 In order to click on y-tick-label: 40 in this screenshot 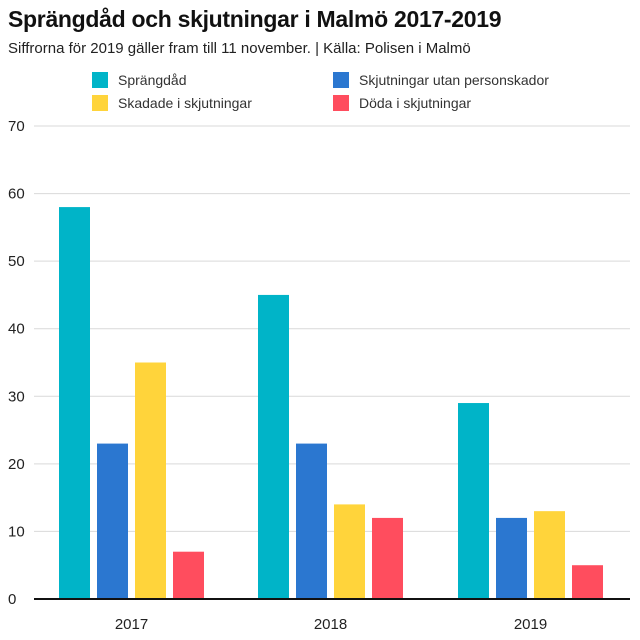, I will do `click(16, 329)`.